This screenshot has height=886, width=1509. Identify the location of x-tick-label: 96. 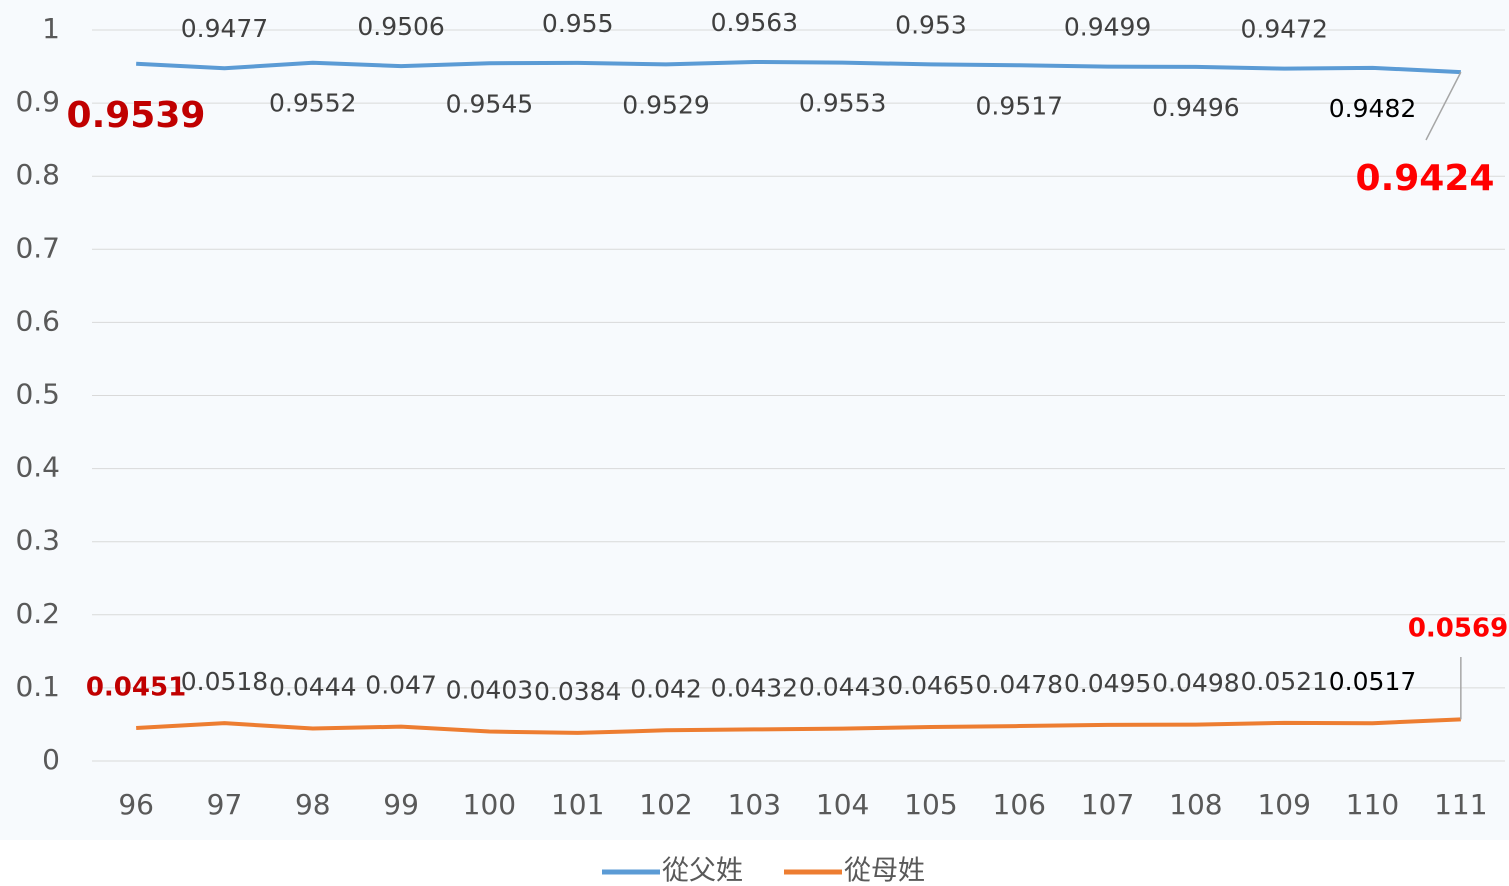
(136, 804).